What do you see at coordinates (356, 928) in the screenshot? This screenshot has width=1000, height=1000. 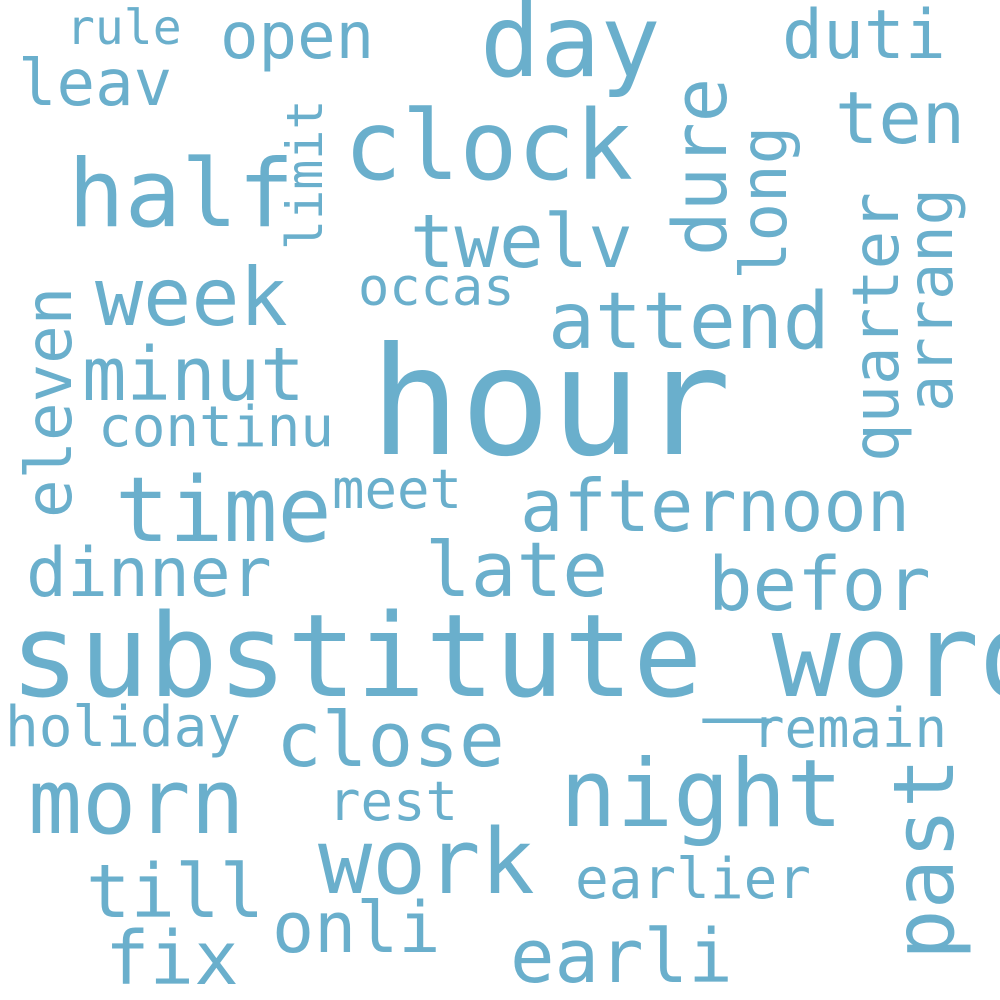 I see `word-onli: onli` at bounding box center [356, 928].